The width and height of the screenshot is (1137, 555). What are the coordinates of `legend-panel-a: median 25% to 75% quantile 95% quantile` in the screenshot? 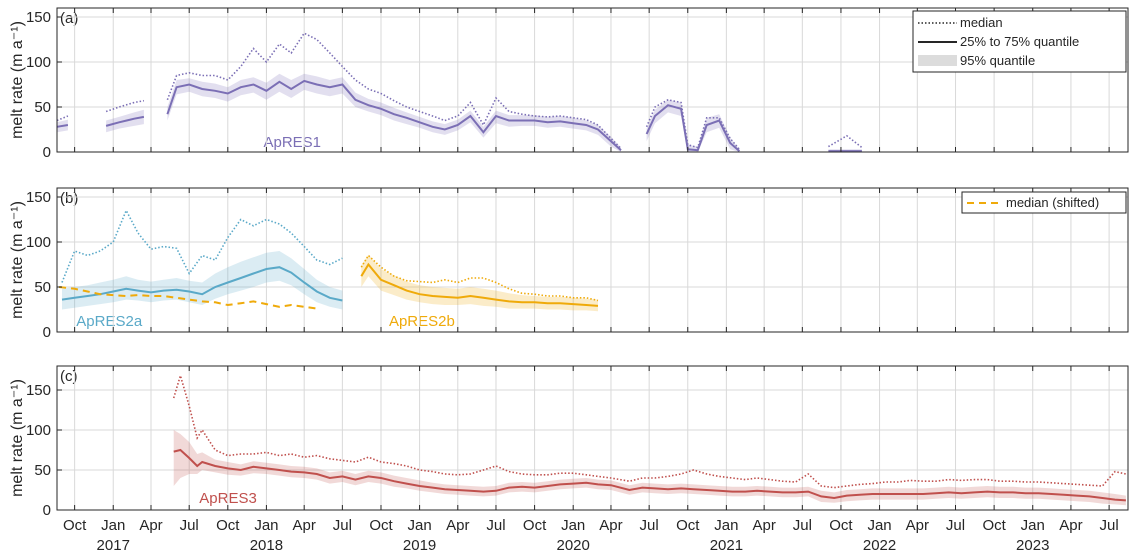 It's located at (1019, 41).